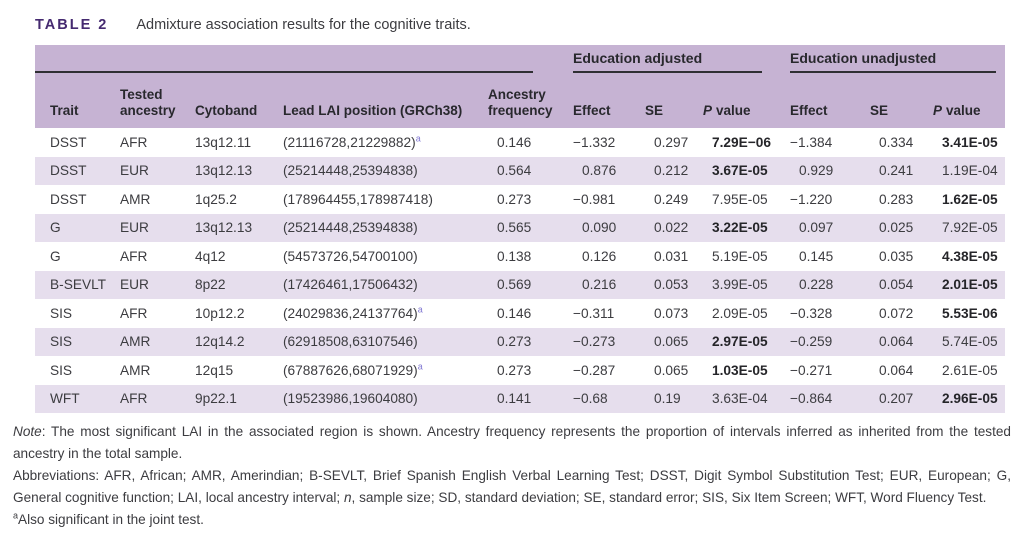  What do you see at coordinates (638, 58) in the screenshot?
I see `group-label-adjusted: Education adjusted` at bounding box center [638, 58].